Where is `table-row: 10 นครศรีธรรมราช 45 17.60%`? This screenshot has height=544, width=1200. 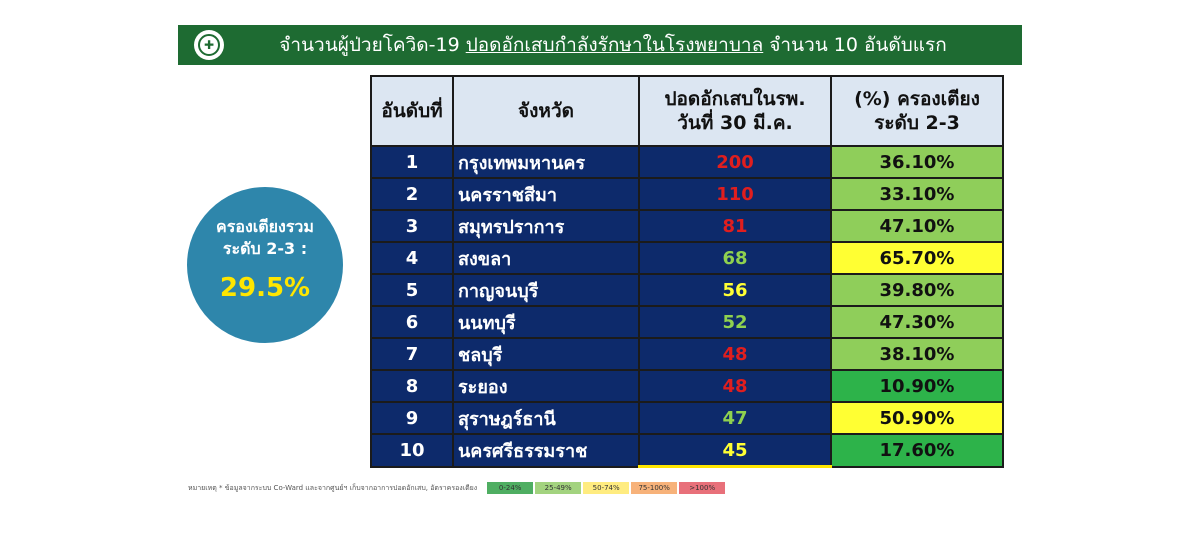
table-row: 10 นครศรีธรรมราช 45 17.60% is located at coordinates (687, 450).